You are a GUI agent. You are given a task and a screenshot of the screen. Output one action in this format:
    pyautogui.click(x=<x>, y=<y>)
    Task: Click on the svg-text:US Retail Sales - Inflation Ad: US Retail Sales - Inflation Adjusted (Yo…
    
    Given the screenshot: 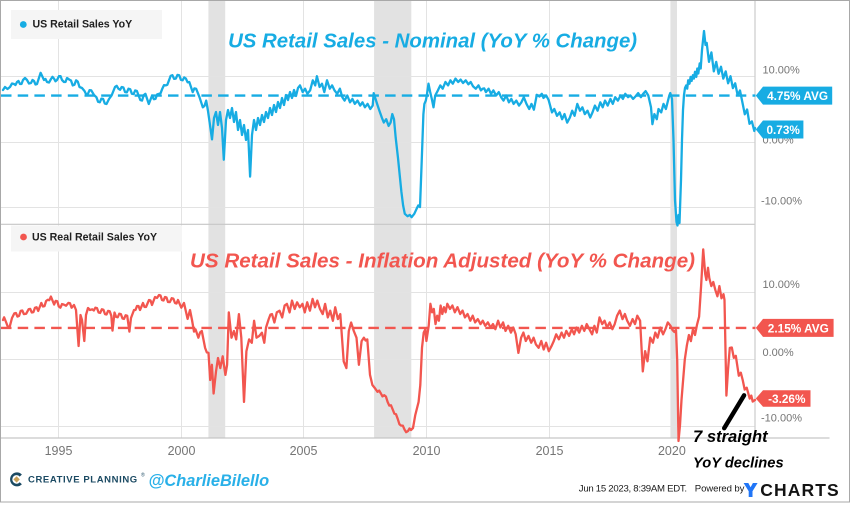 What is the action you would take?
    pyautogui.click(x=442, y=260)
    